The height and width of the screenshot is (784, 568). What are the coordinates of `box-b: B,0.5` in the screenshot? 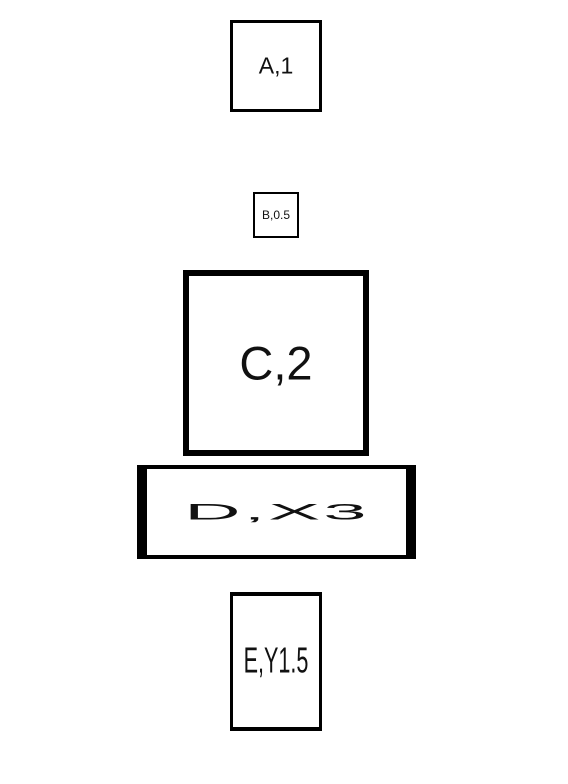 It's located at (276, 215).